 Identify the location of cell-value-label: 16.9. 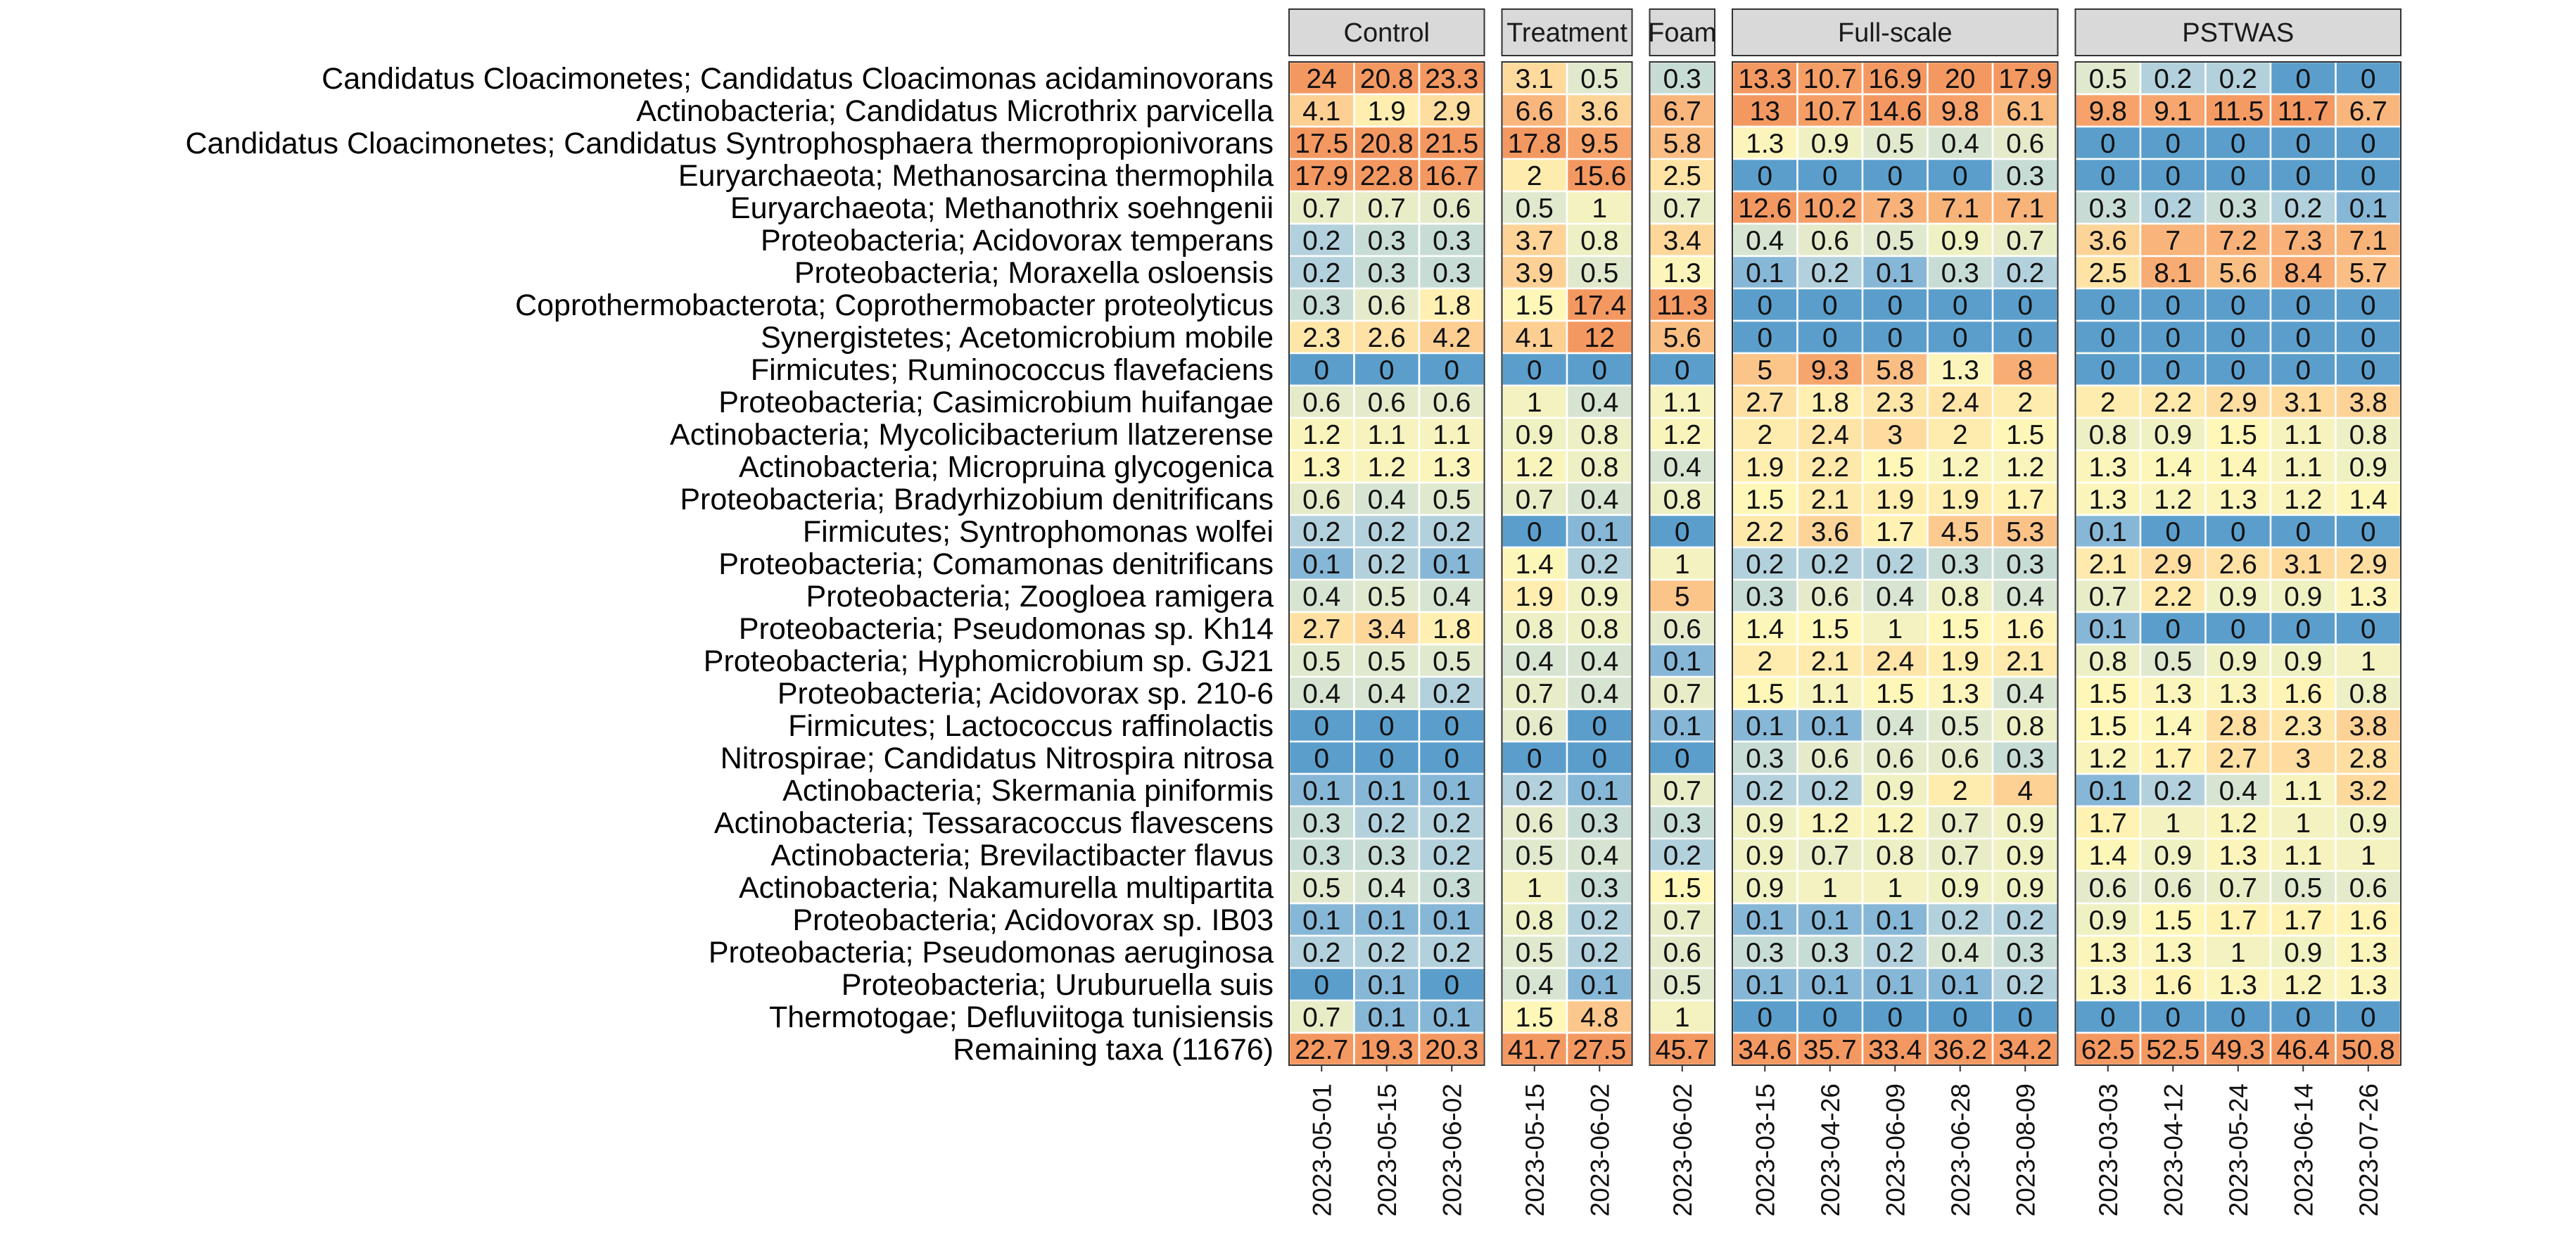
(1895, 79).